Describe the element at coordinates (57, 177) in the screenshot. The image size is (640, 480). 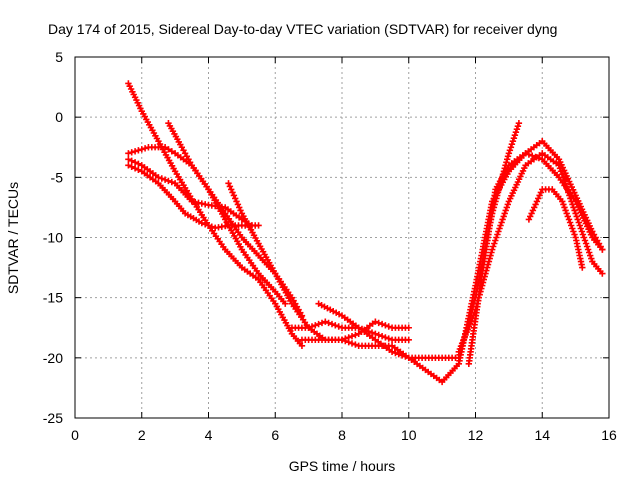
I see `y-tick-label: -5` at that location.